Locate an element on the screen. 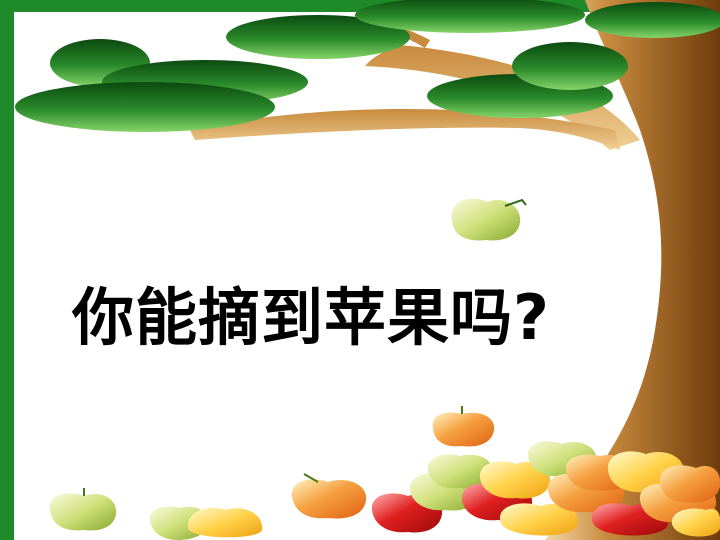 This screenshot has width=720, height=540. tree-branch-lower is located at coordinates (405, 129).